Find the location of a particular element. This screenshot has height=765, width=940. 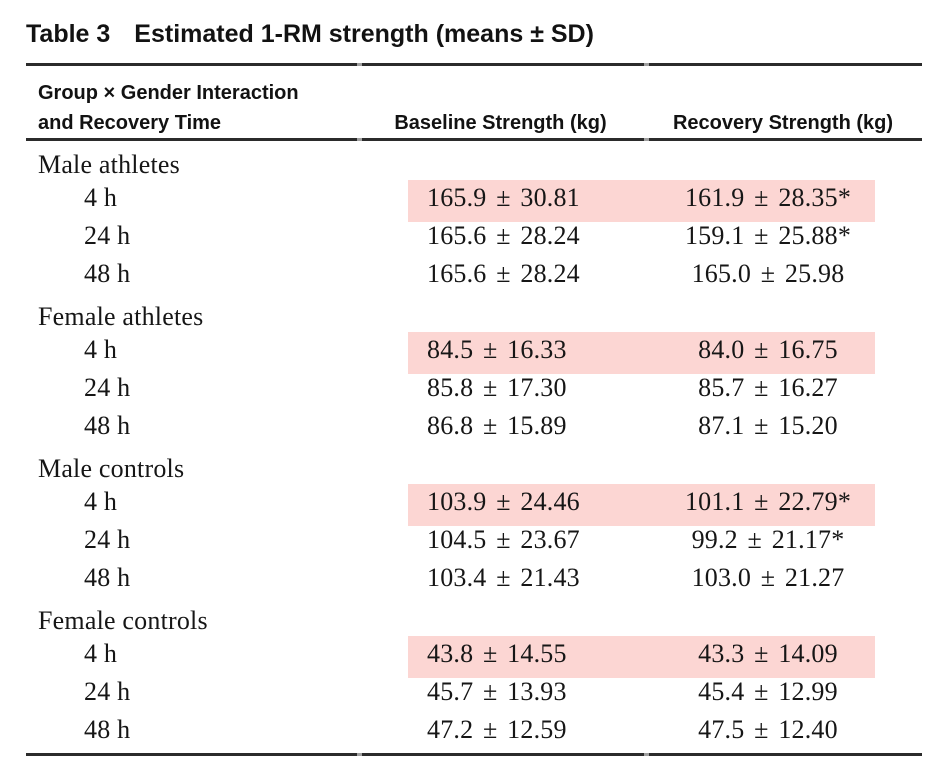

section-label: Female athletes is located at coordinates (121, 316).